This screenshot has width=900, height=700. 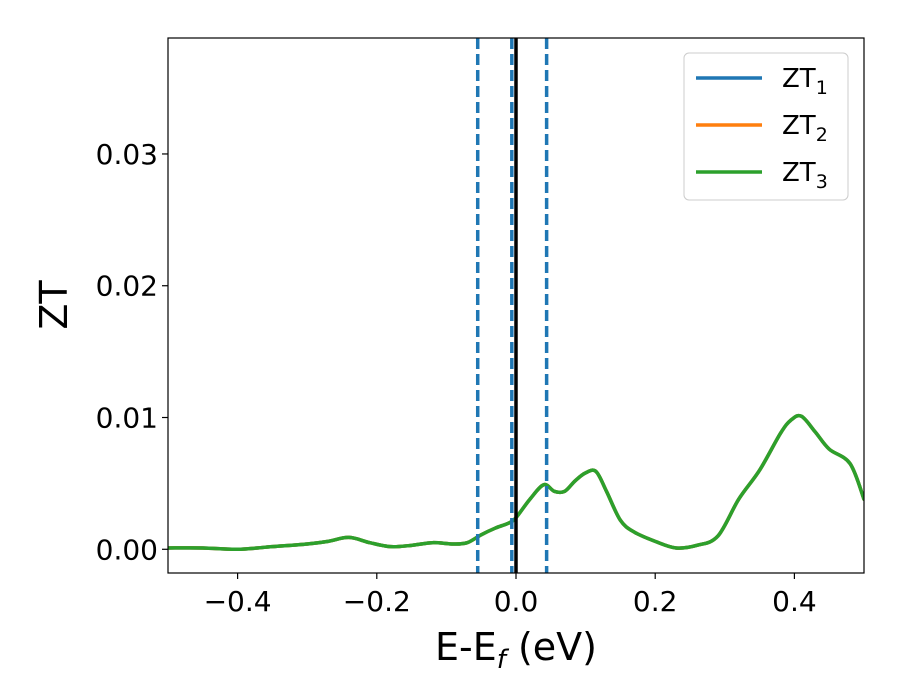 What do you see at coordinates (127, 418) in the screenshot?
I see `y-tick-label: 0.01` at bounding box center [127, 418].